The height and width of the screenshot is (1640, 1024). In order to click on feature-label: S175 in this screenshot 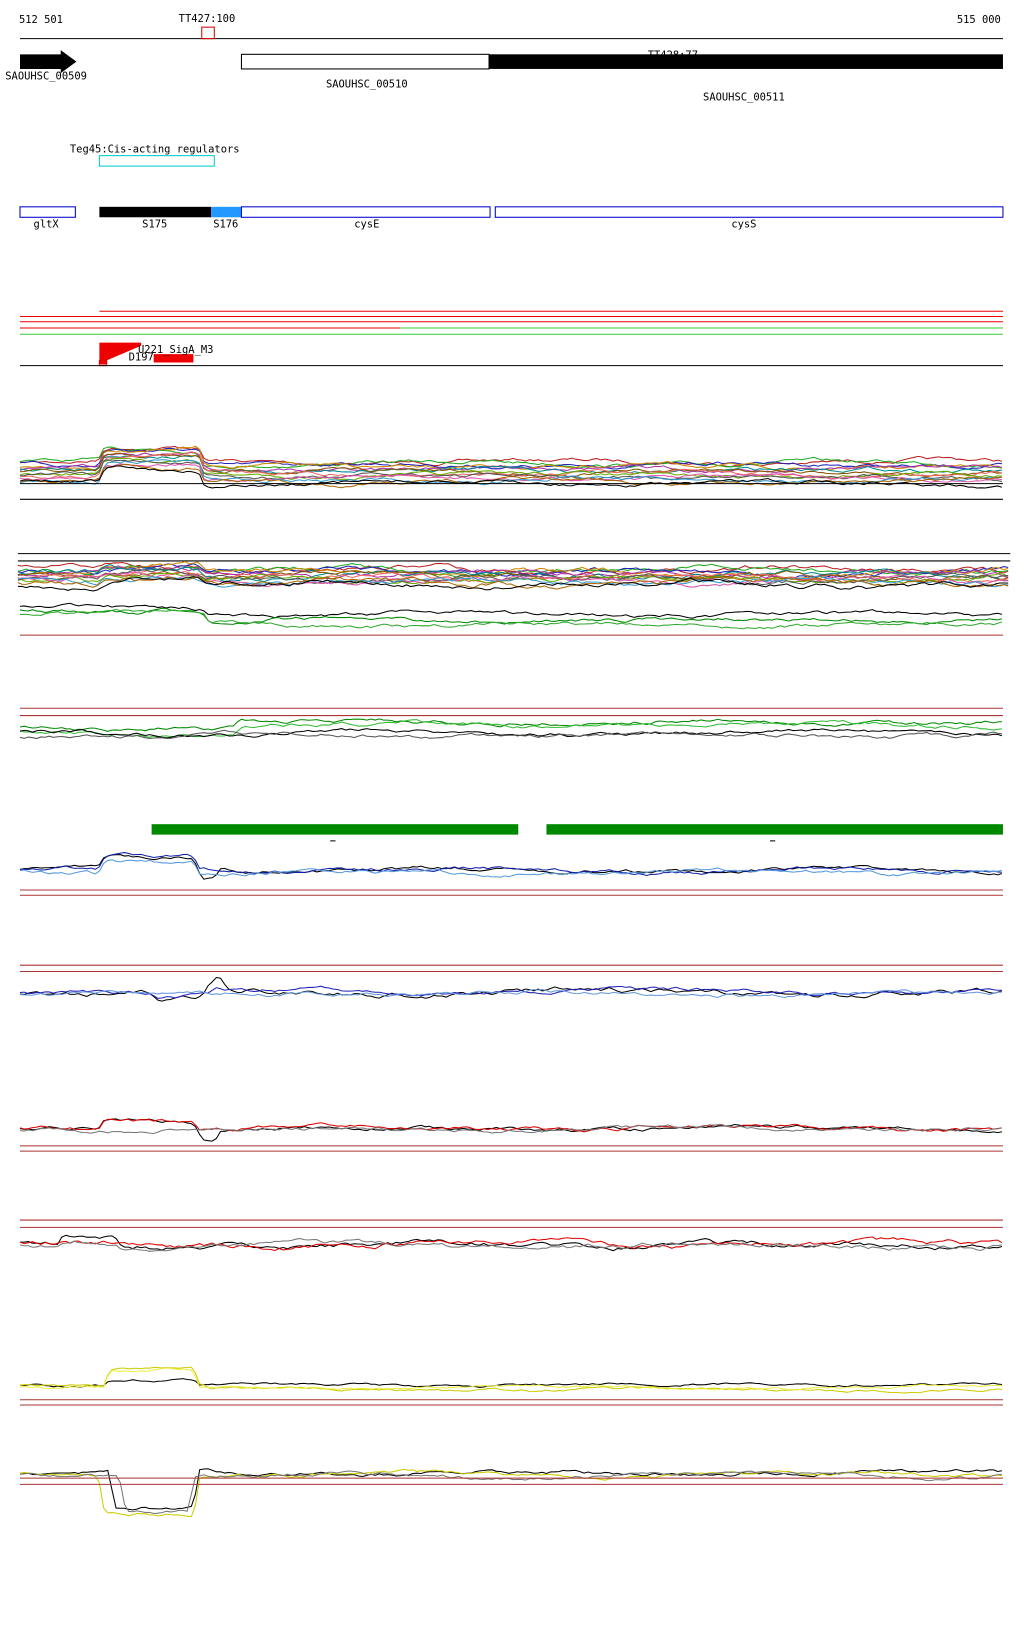, I will do `click(154, 225)`.